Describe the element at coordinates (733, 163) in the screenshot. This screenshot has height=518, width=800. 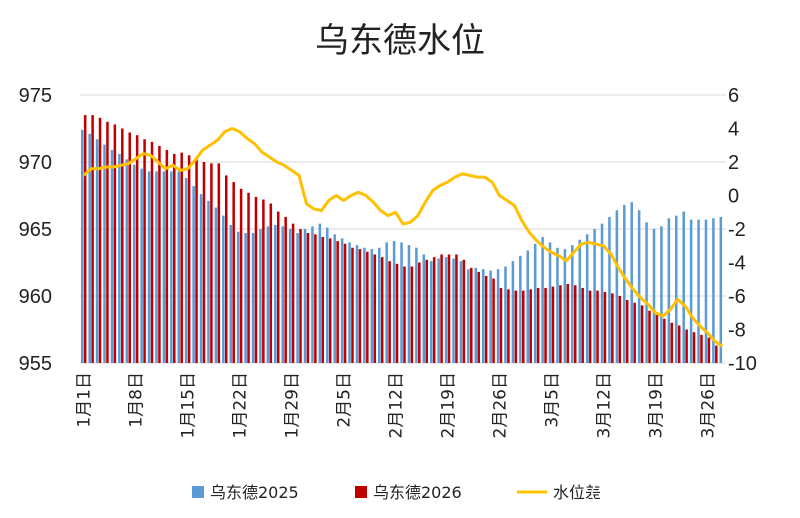
I see `y-right-tick-label: 2` at that location.